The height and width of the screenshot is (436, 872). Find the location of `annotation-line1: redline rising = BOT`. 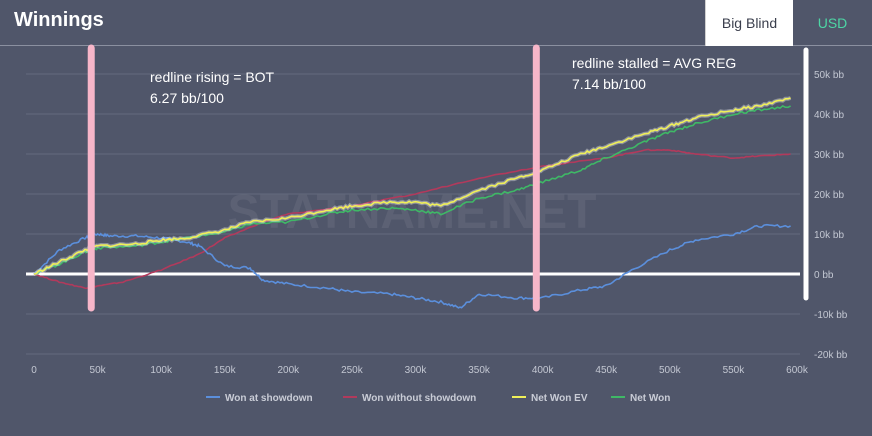

annotation-line1: redline rising = BOT is located at coordinates (212, 77).